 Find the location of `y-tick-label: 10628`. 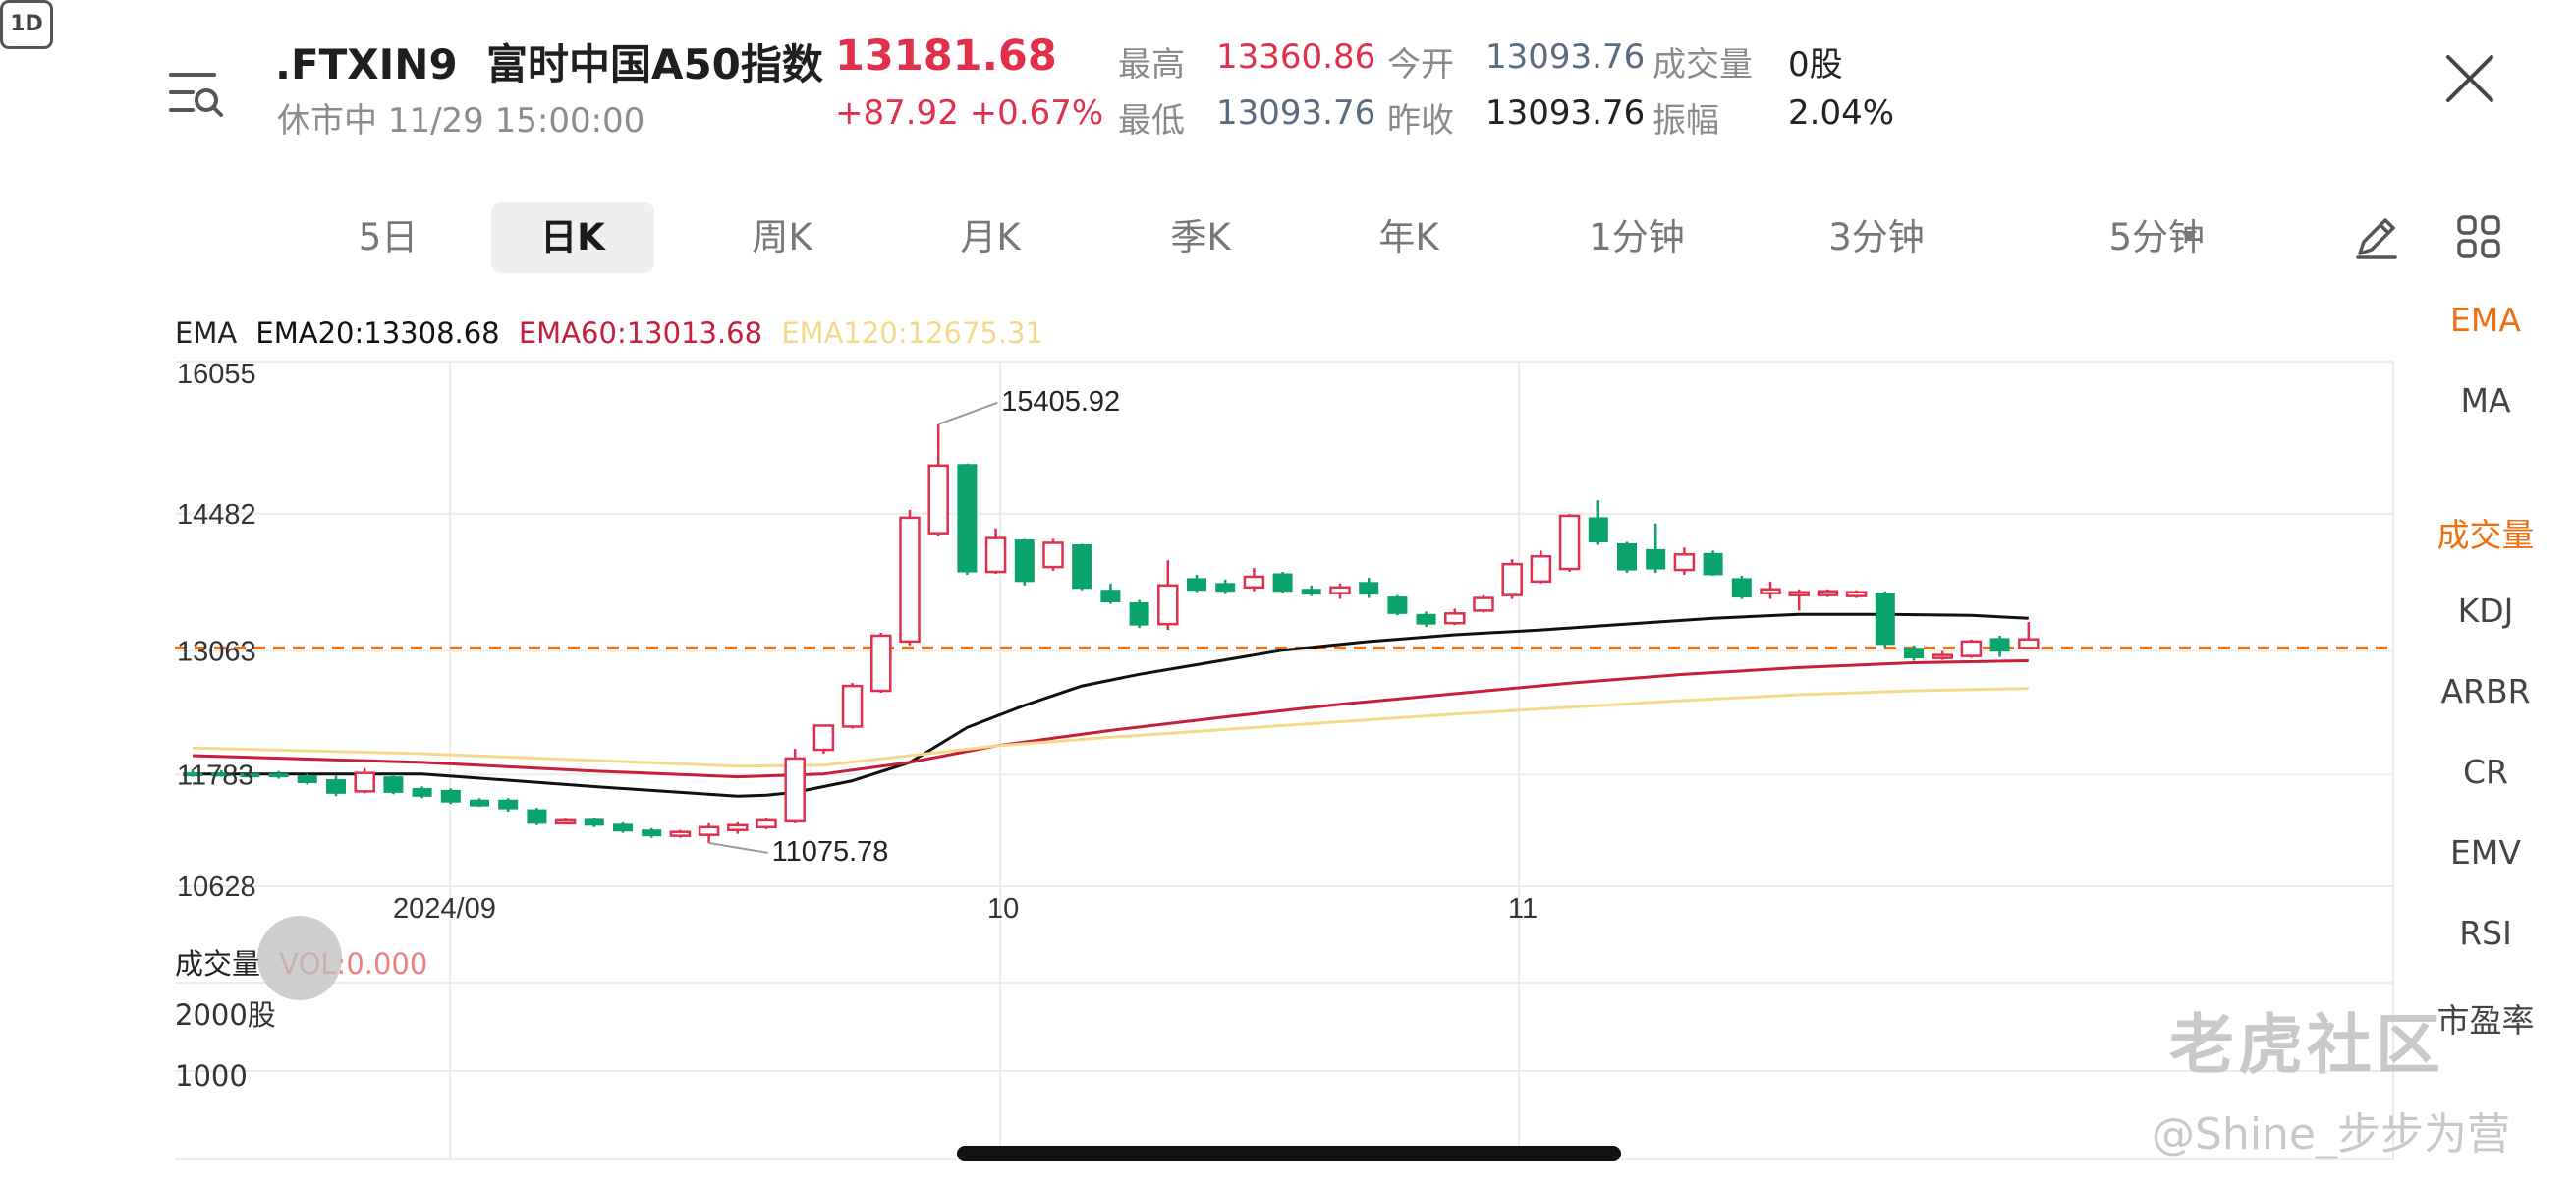

y-tick-label: 10628 is located at coordinates (216, 888).